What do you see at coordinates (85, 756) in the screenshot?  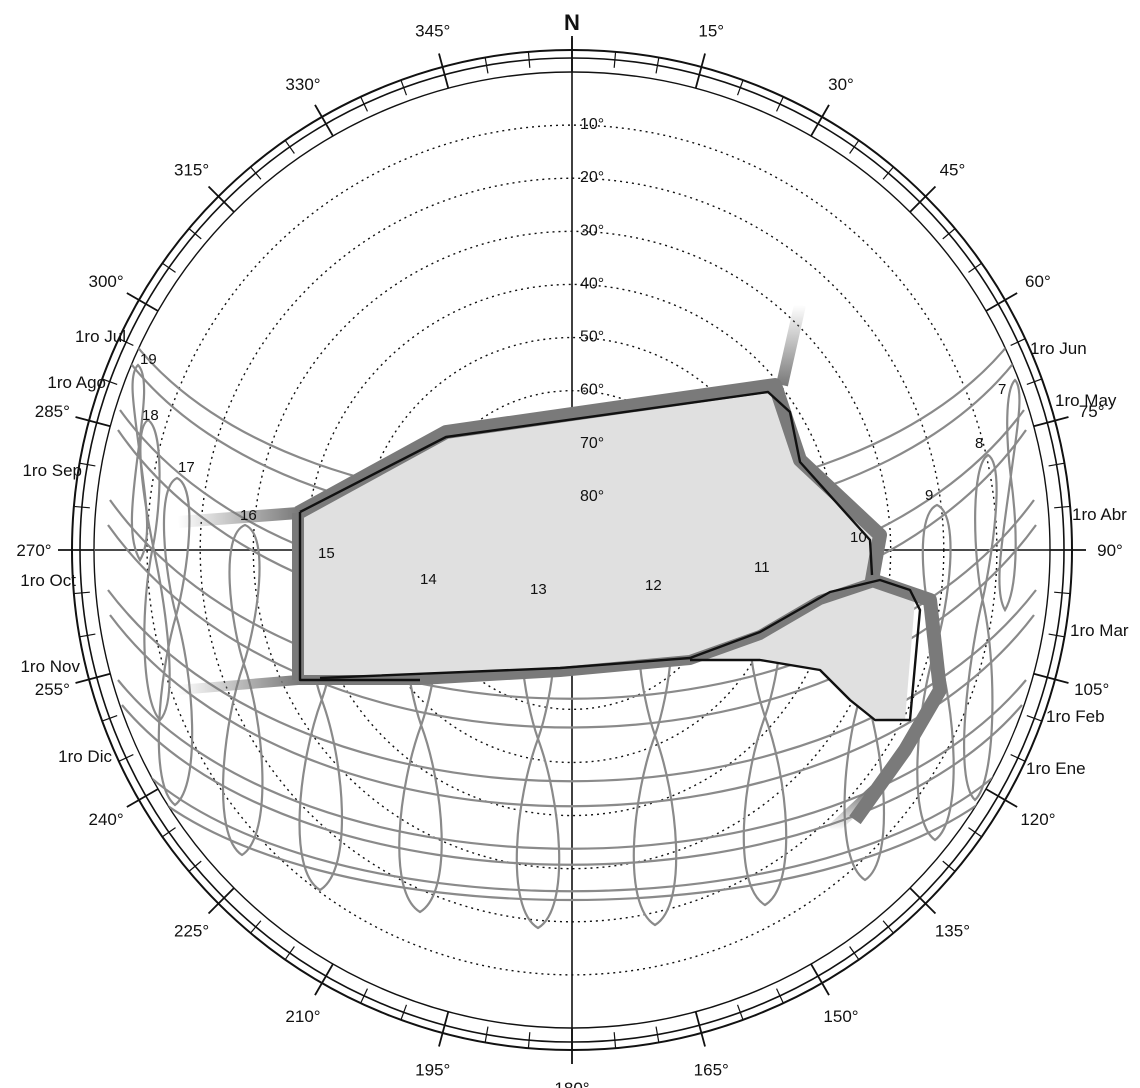 I see `month-label-dic: 1ro Dic` at bounding box center [85, 756].